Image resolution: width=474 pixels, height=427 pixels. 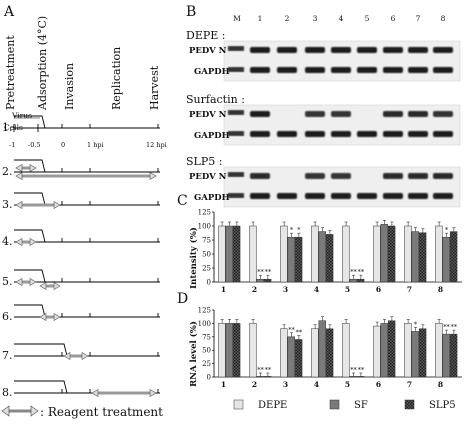 What do you see at coordinates (9, 12) in the screenshot?
I see `panel-label-a: A` at bounding box center [9, 12].